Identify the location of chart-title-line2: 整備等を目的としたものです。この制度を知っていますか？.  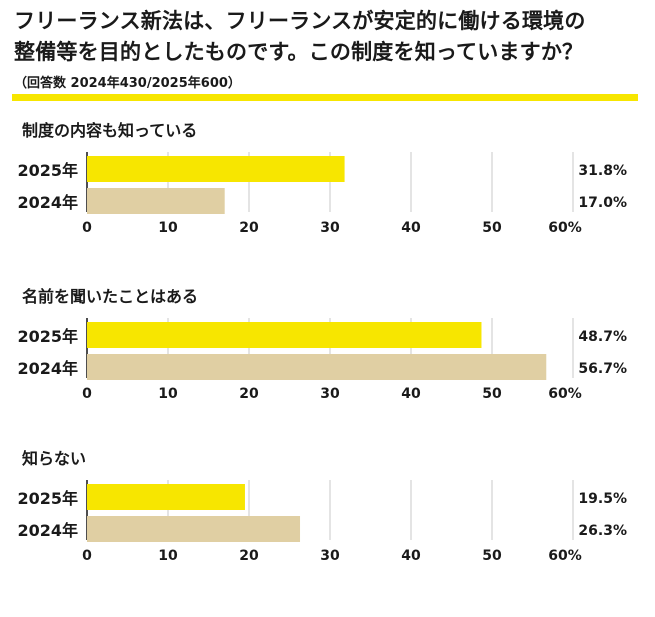
(299, 52).